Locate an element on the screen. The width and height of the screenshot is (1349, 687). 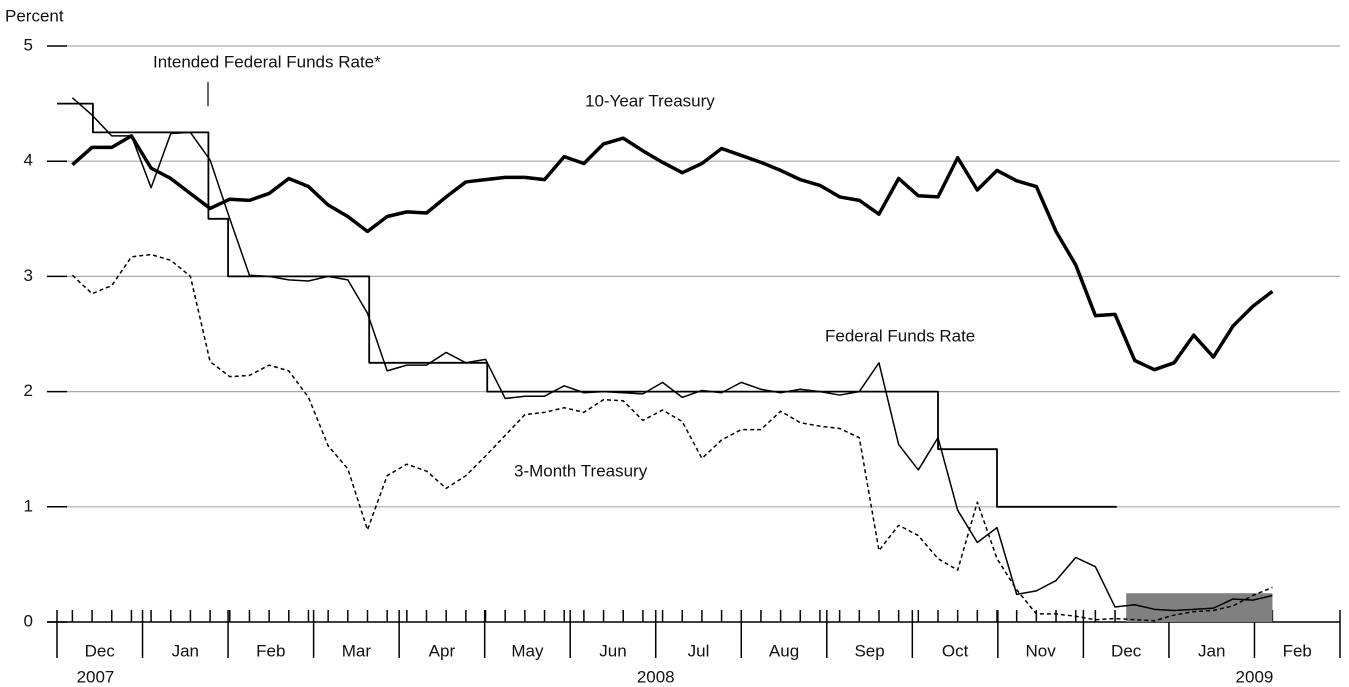
series-label: Federal Funds Rate is located at coordinates (900, 335).